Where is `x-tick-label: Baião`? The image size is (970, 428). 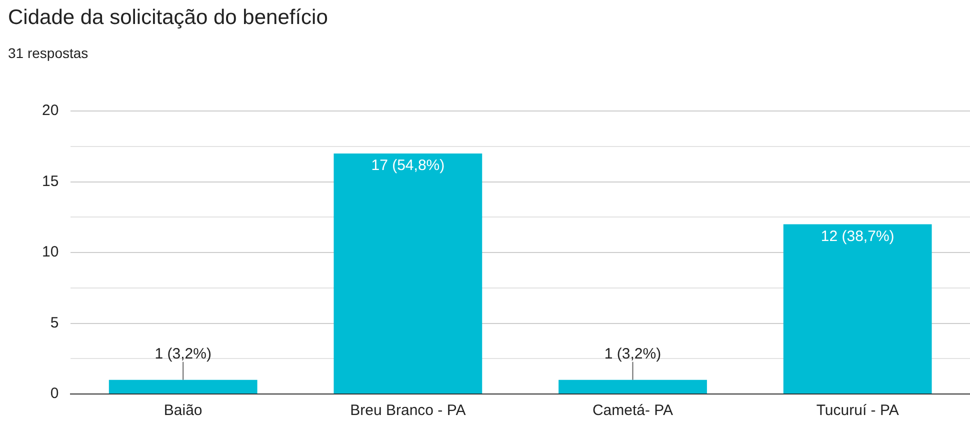
x-tick-label: Baião is located at coordinates (183, 411).